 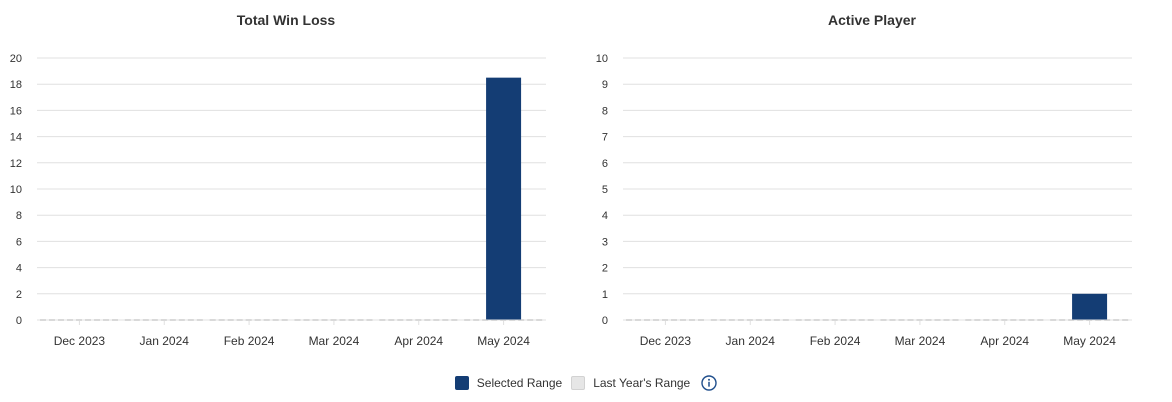 What do you see at coordinates (16, 138) in the screenshot?
I see `y-tick-label: 14` at bounding box center [16, 138].